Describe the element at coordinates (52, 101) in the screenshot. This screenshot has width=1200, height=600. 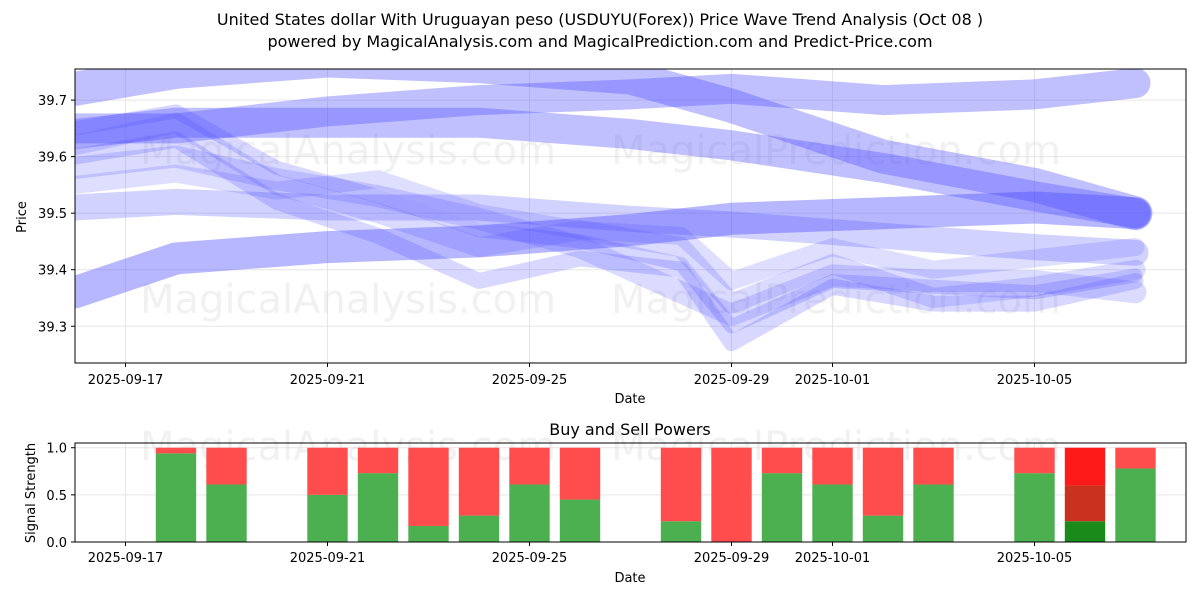
I see `price-y-tick-label: 39.7` at that location.